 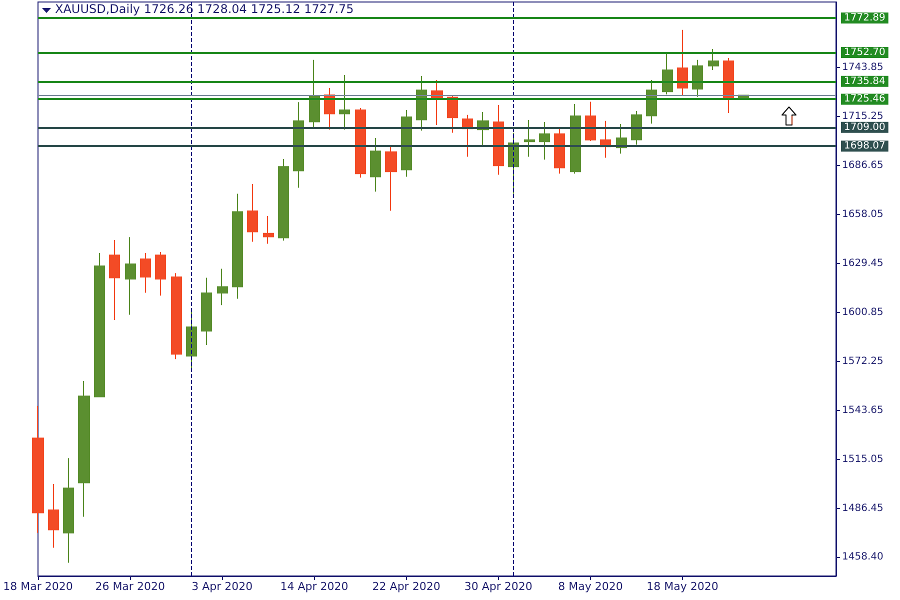 I want to click on y-tick-label: 1458.40, so click(x=863, y=556).